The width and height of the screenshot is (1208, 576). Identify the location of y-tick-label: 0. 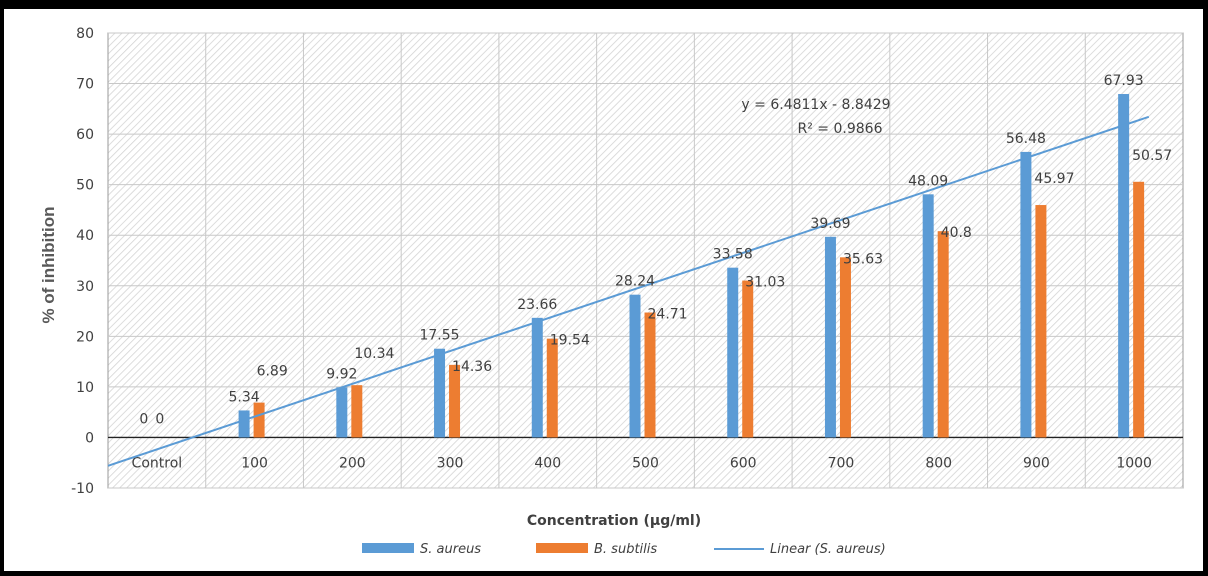
(89, 438).